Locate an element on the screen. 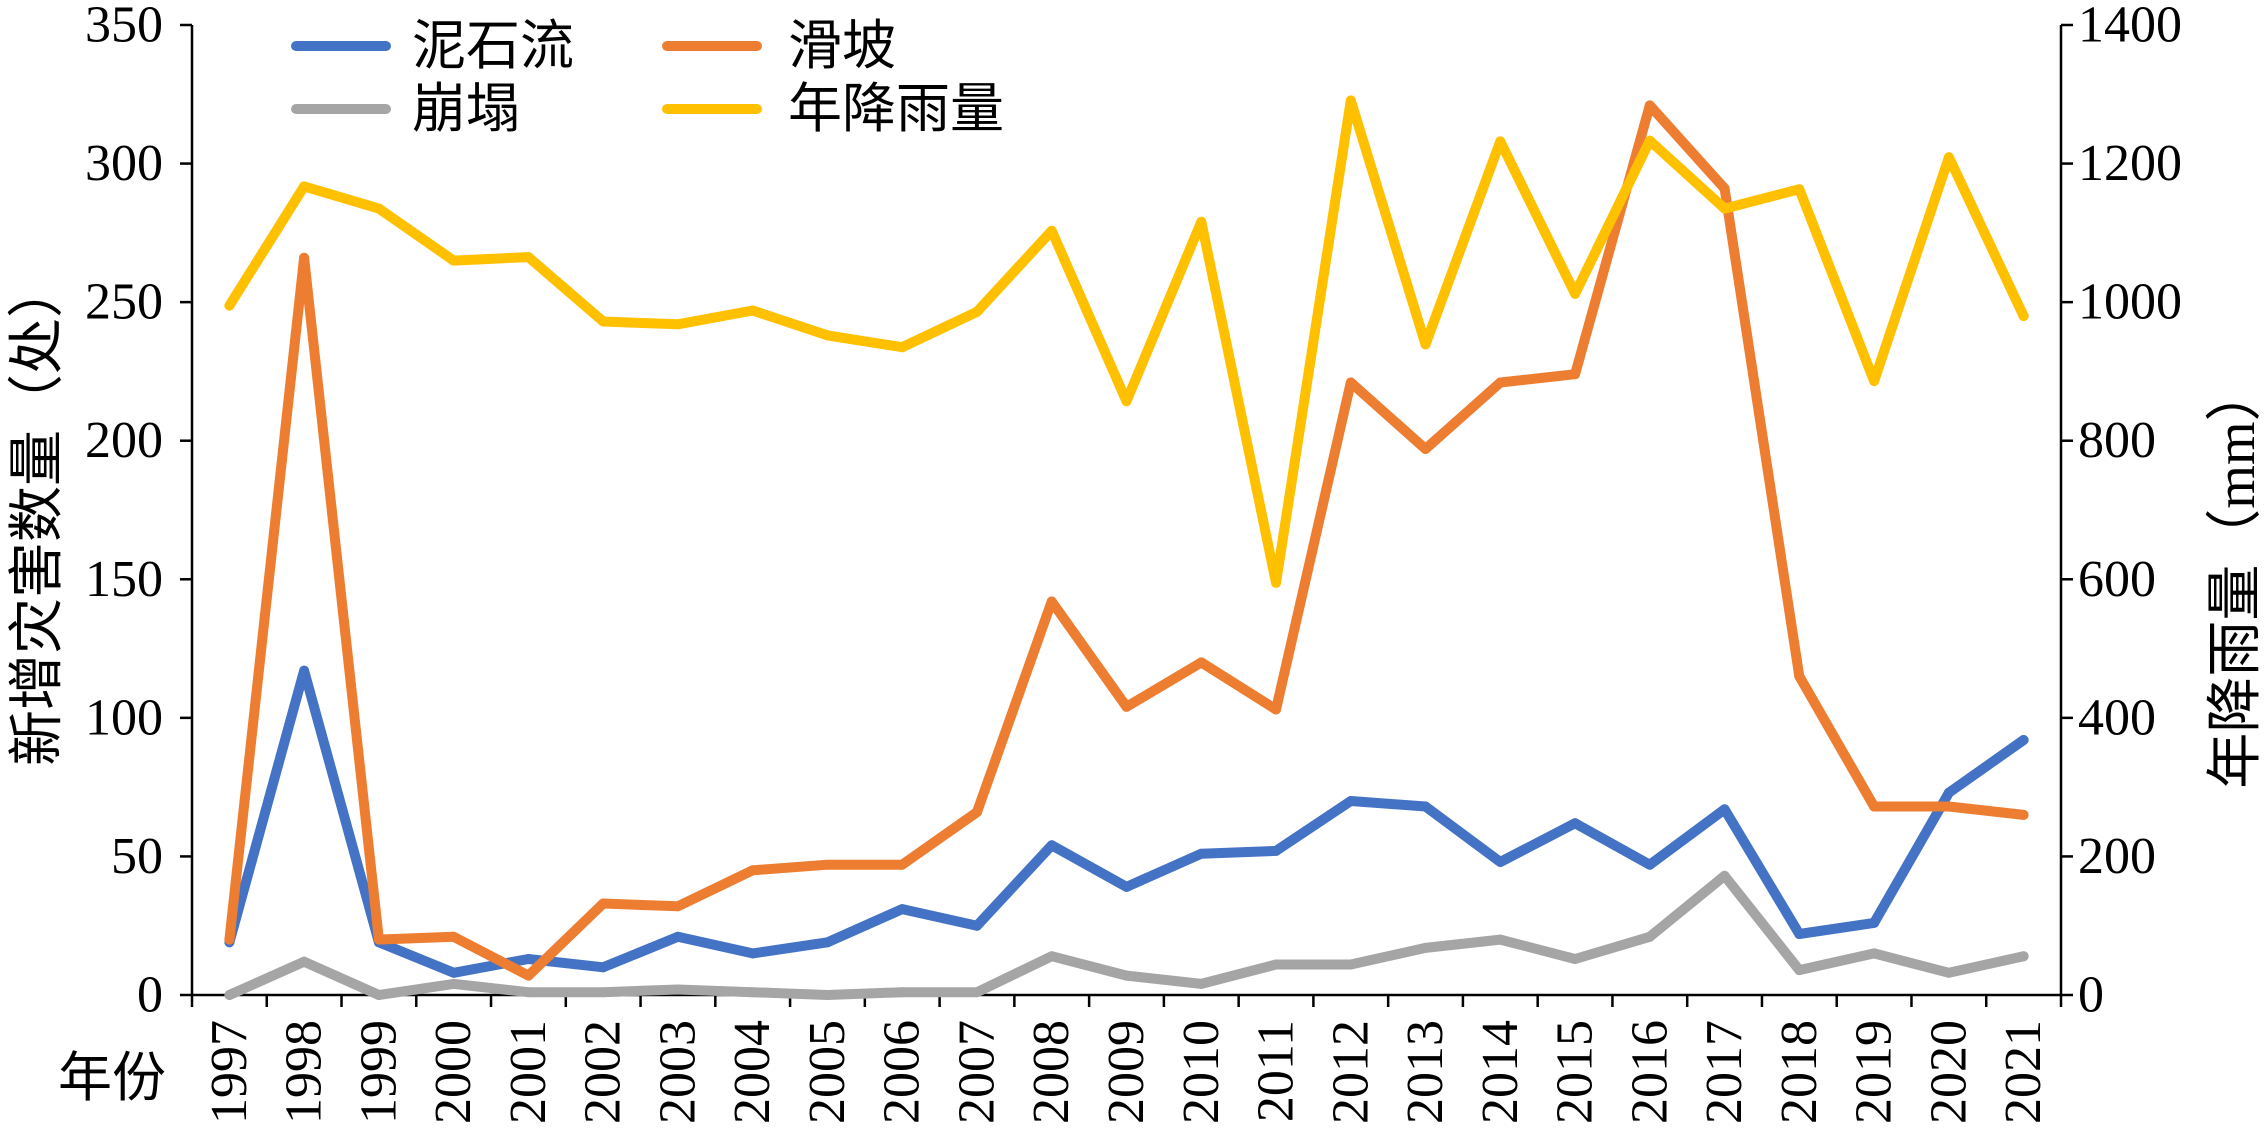  x-tick-label: 2015 is located at coordinates (1575, 1072).